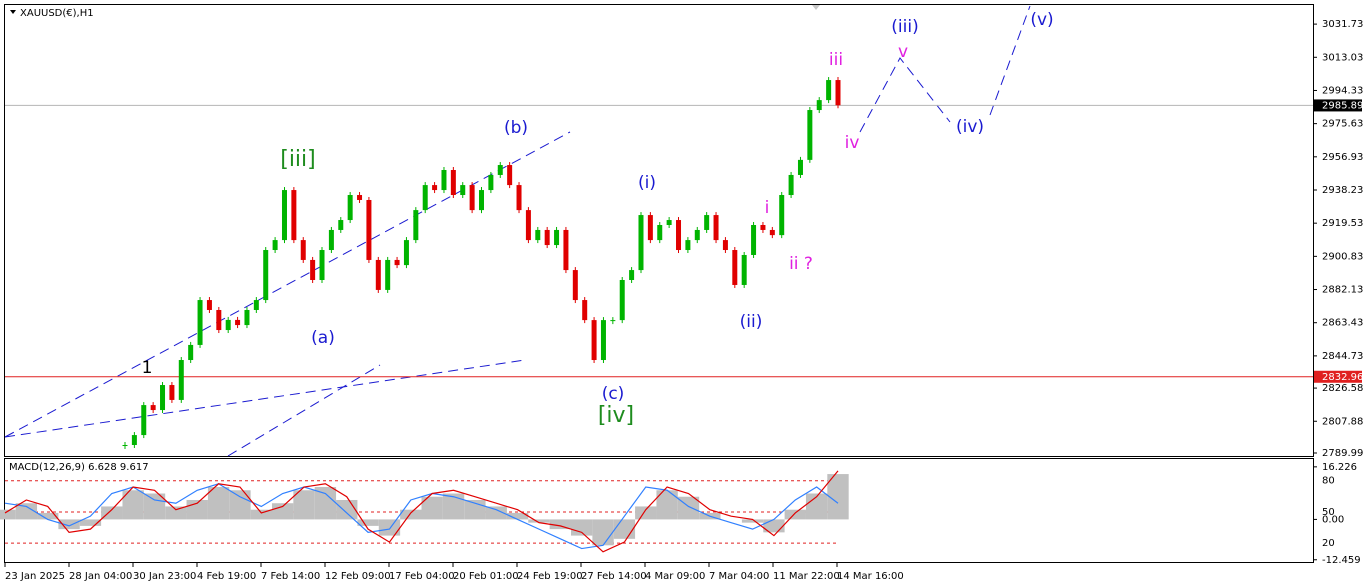  Describe the element at coordinates (100, 576) in the screenshot. I see `x-tick-label: 28 Jan 04:00` at that location.